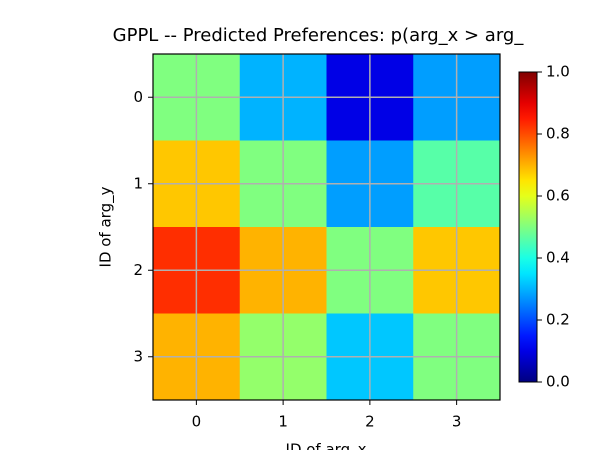 The image size is (600, 450). Describe the element at coordinates (138, 97) in the screenshot. I see `y-tick-label: 0` at that location.